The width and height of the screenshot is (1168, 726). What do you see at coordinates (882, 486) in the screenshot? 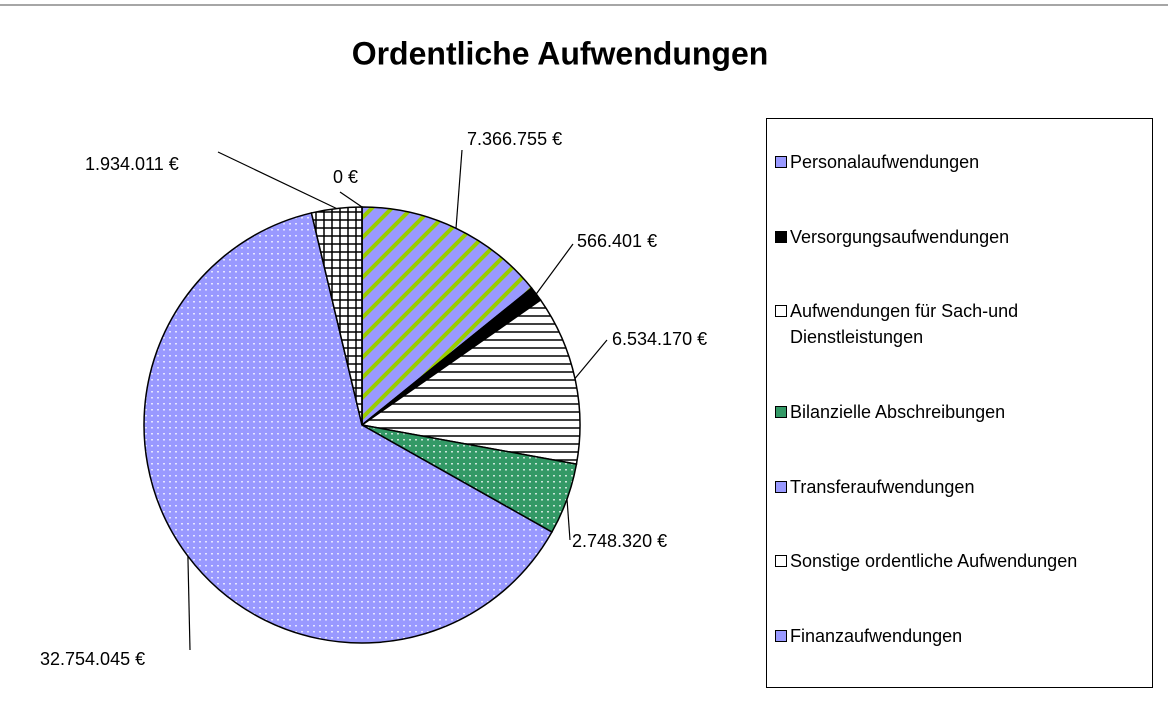
I see `legend-label: Transferaufwendungen` at bounding box center [882, 486].